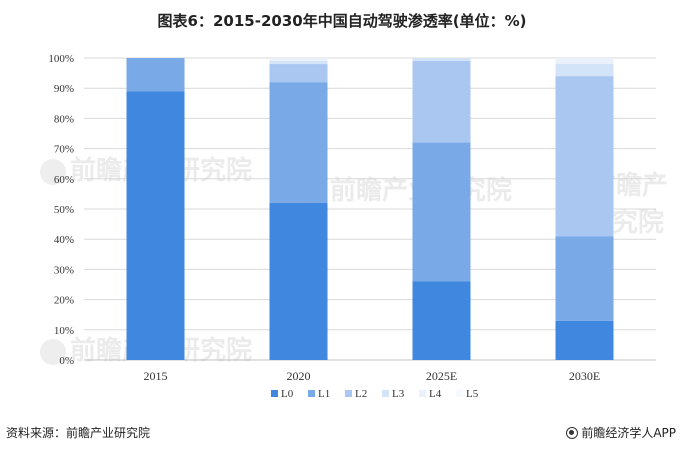 This screenshot has width=684, height=453. I want to click on brand-label: 前瞻经济学人APP, so click(621, 432).